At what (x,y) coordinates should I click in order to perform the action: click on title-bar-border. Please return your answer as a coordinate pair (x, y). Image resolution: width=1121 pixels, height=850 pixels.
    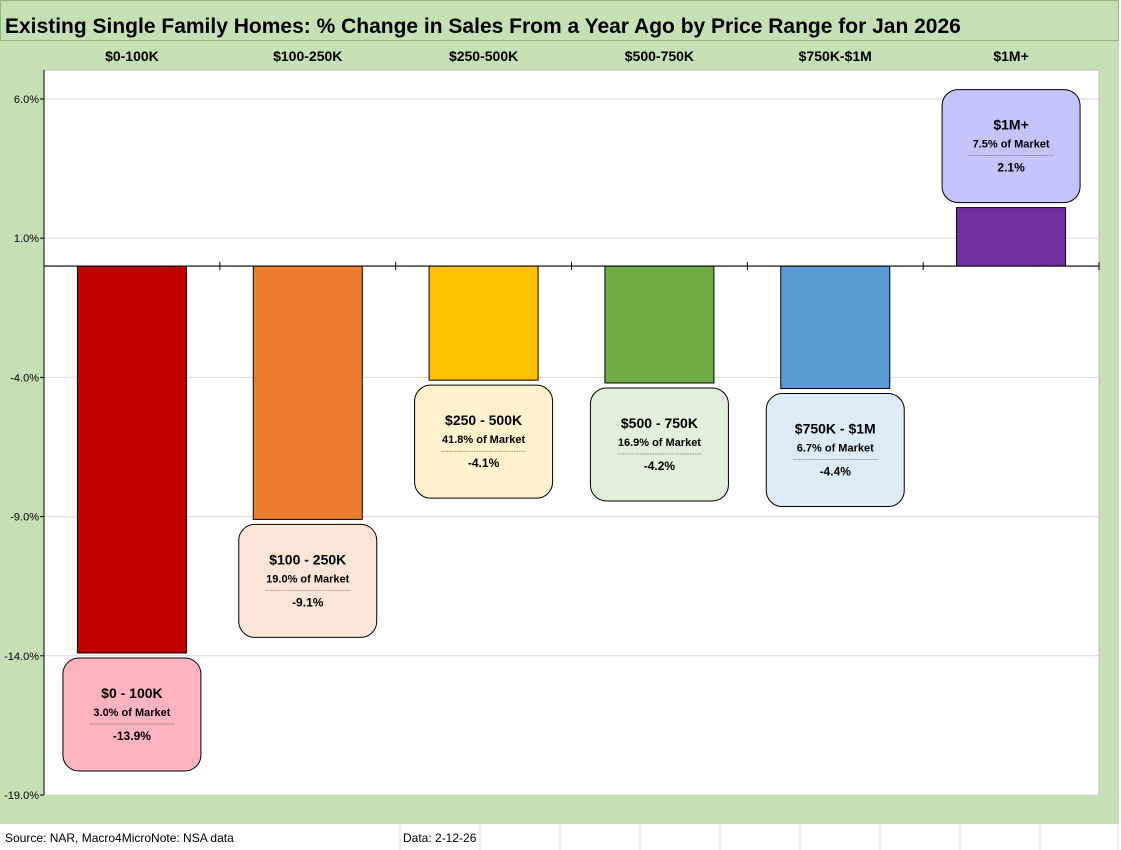
    Looking at the image, I should click on (559, 20).